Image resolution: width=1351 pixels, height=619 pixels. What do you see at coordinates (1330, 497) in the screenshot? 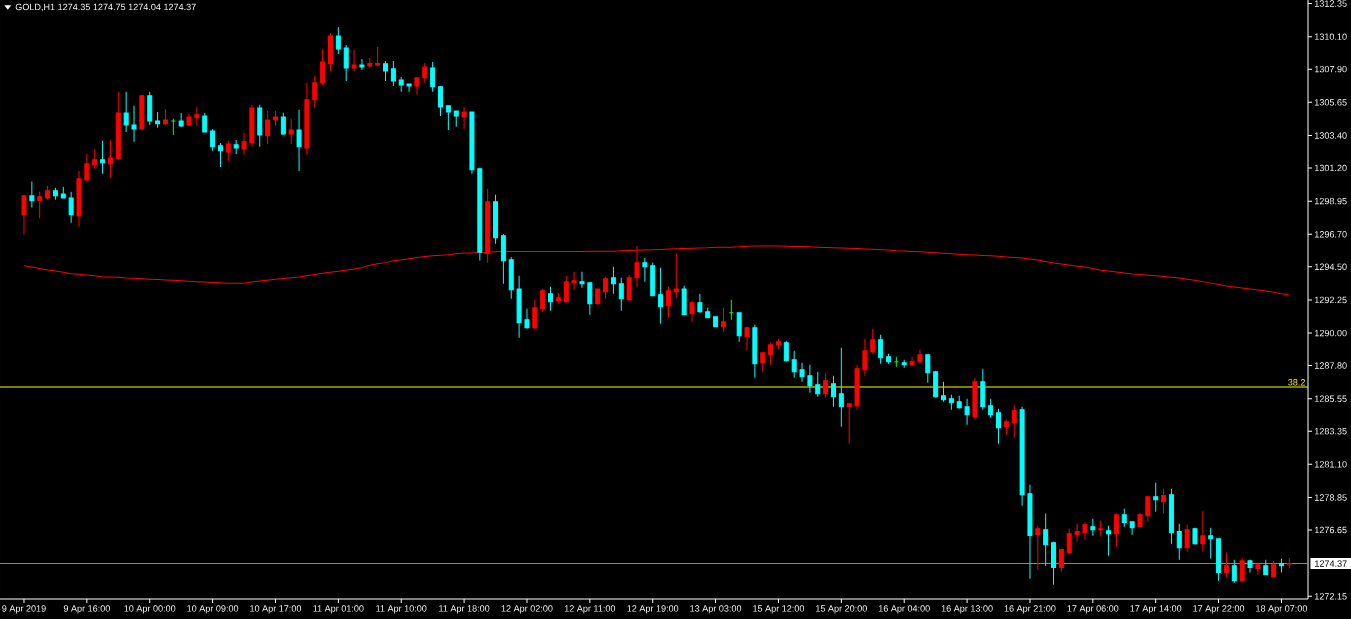
I see `y-tick-label: 1278.85` at bounding box center [1330, 497].